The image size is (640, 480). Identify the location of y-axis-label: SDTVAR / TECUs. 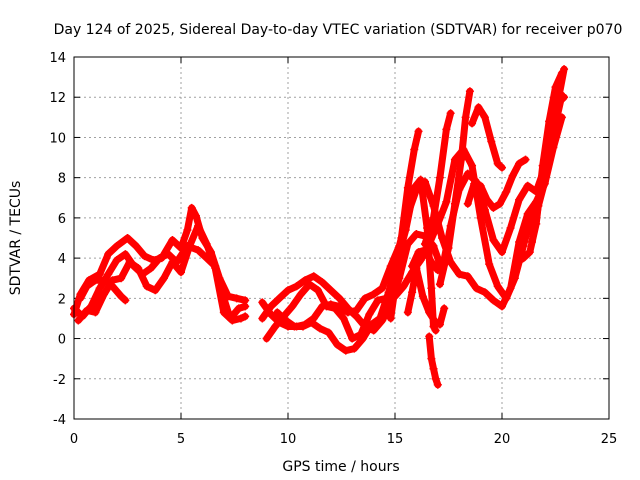
(16, 238).